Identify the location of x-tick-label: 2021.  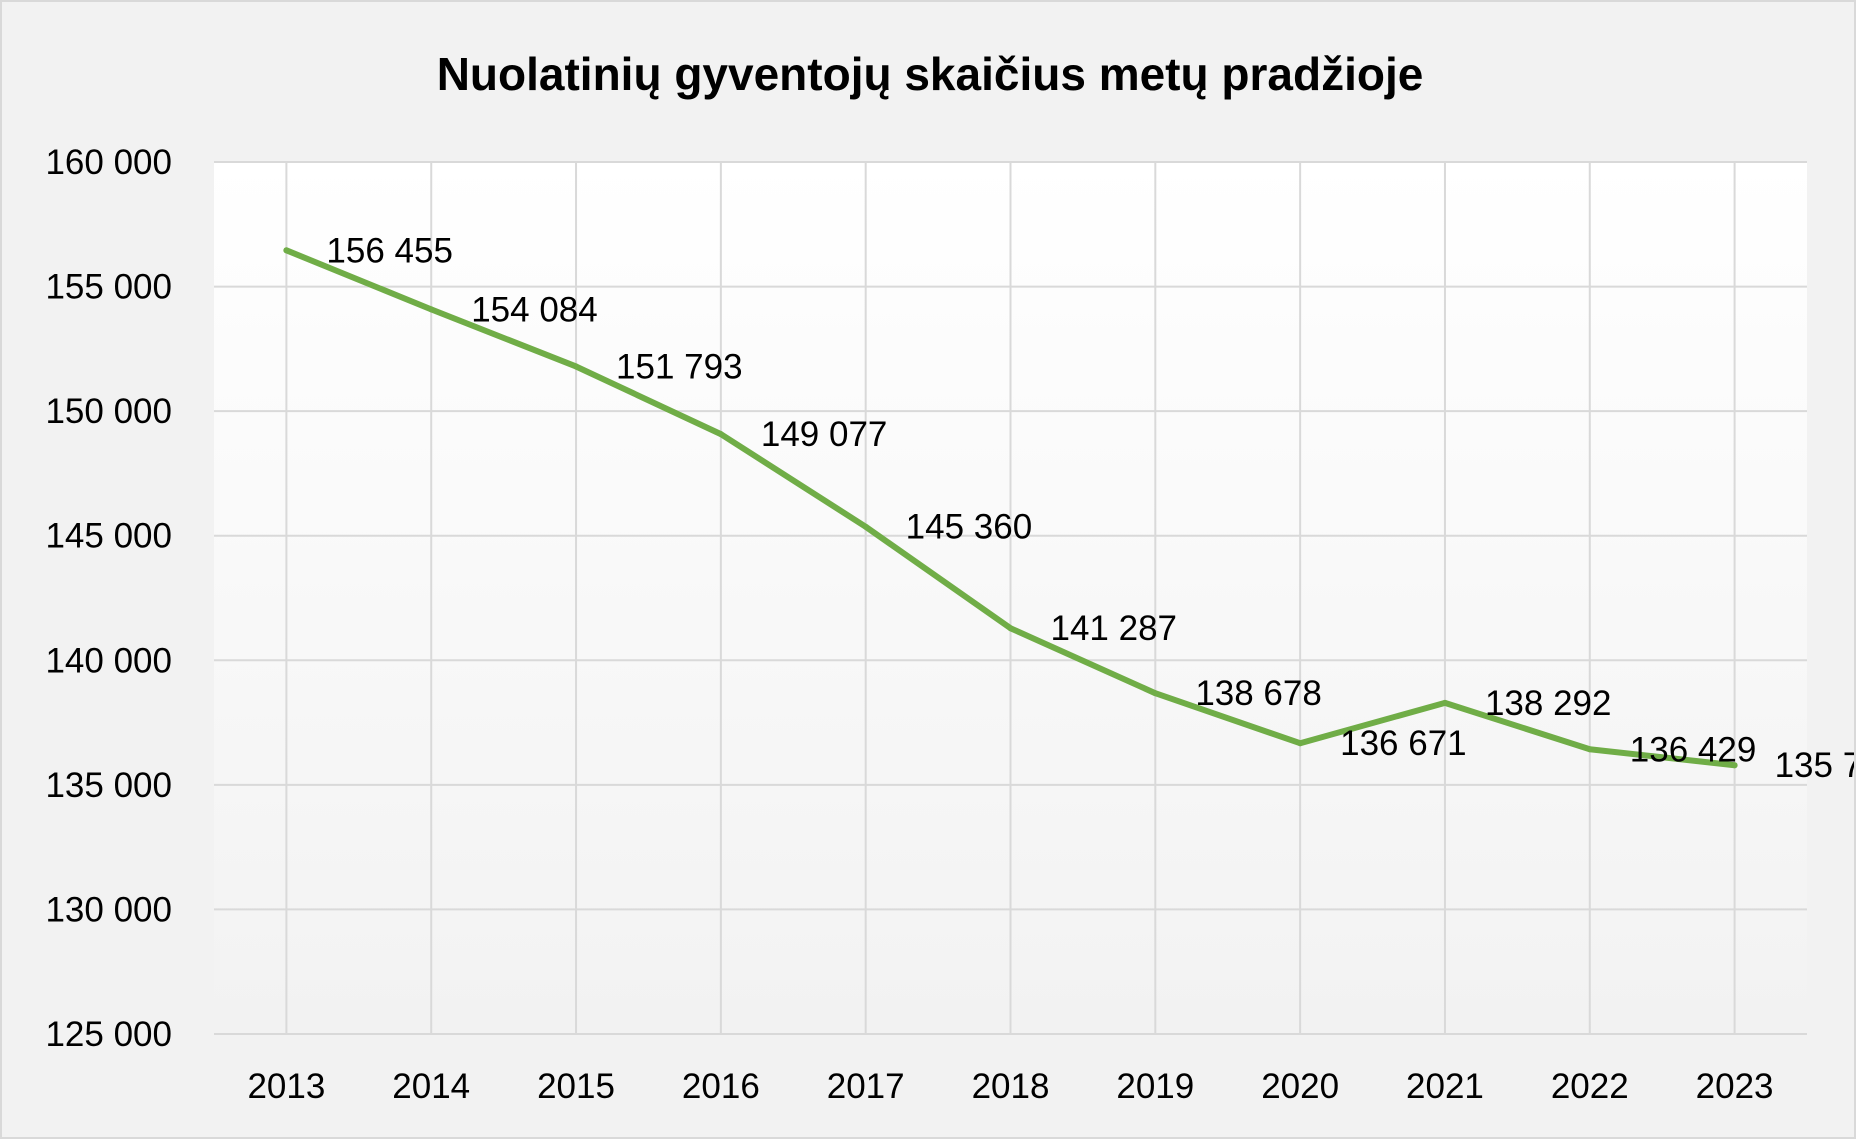
(1445, 1086).